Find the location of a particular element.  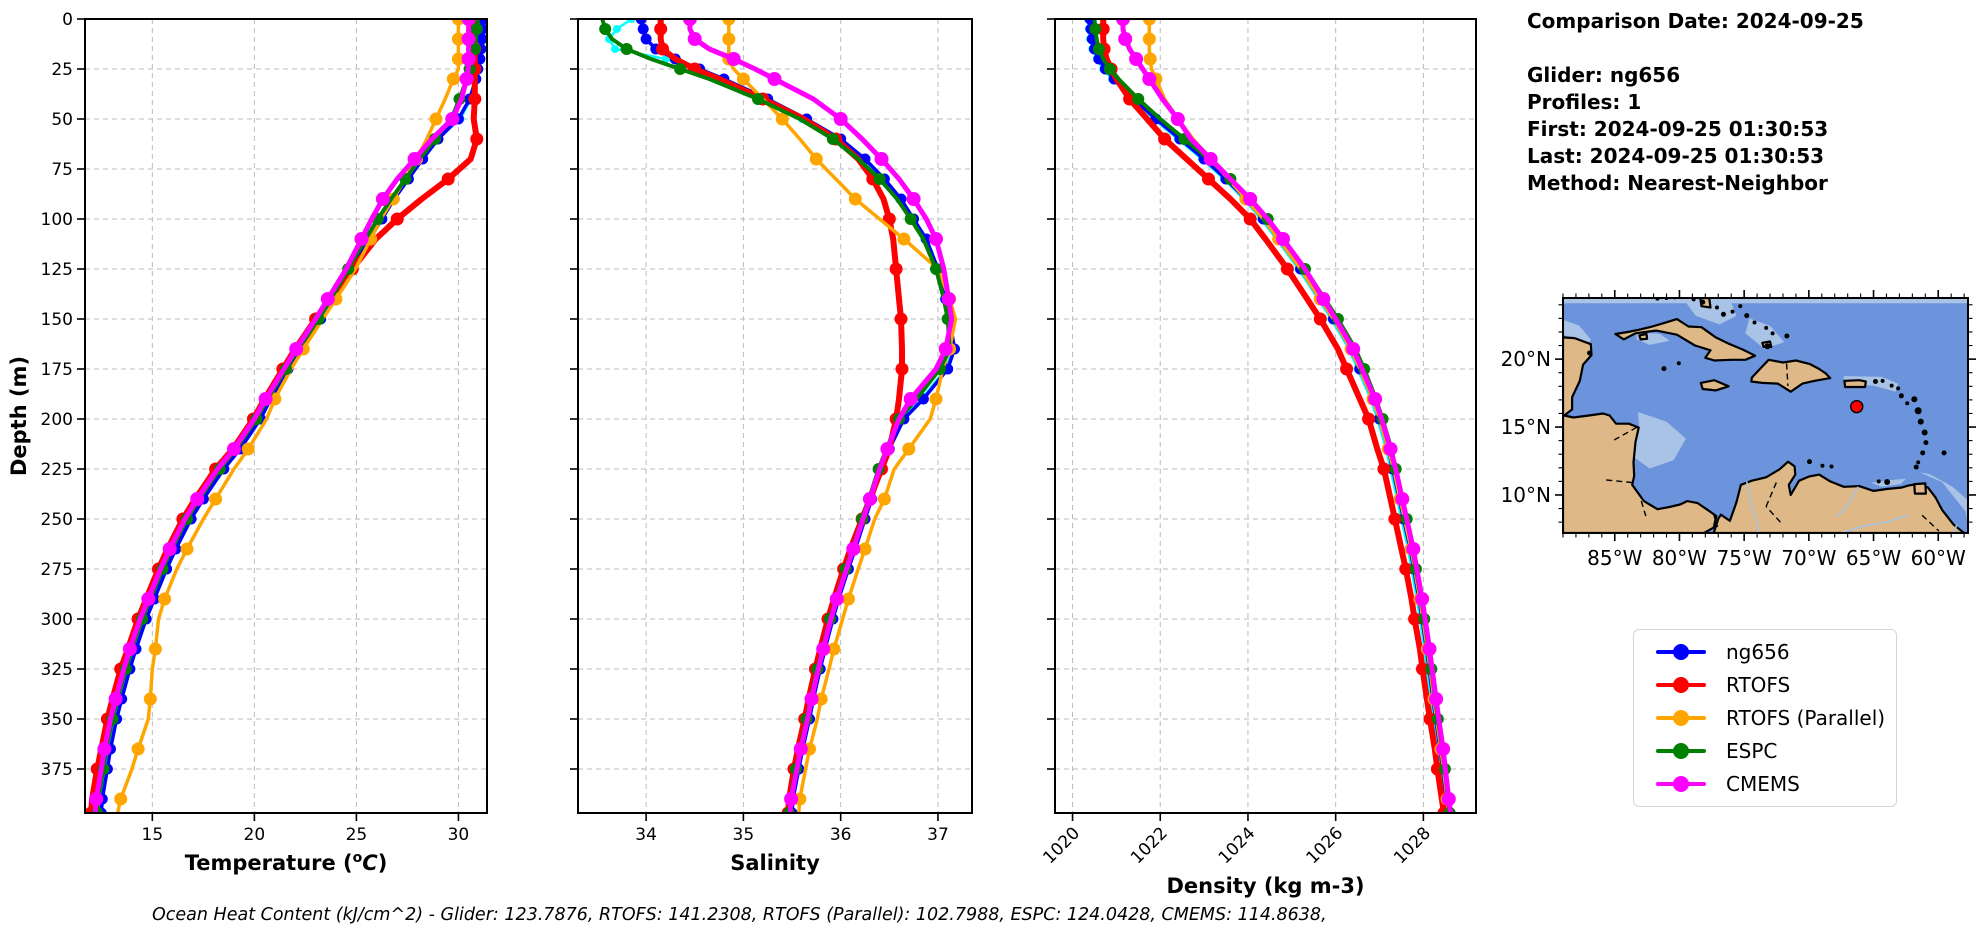

y-tick-label: 25 is located at coordinates (62, 70).